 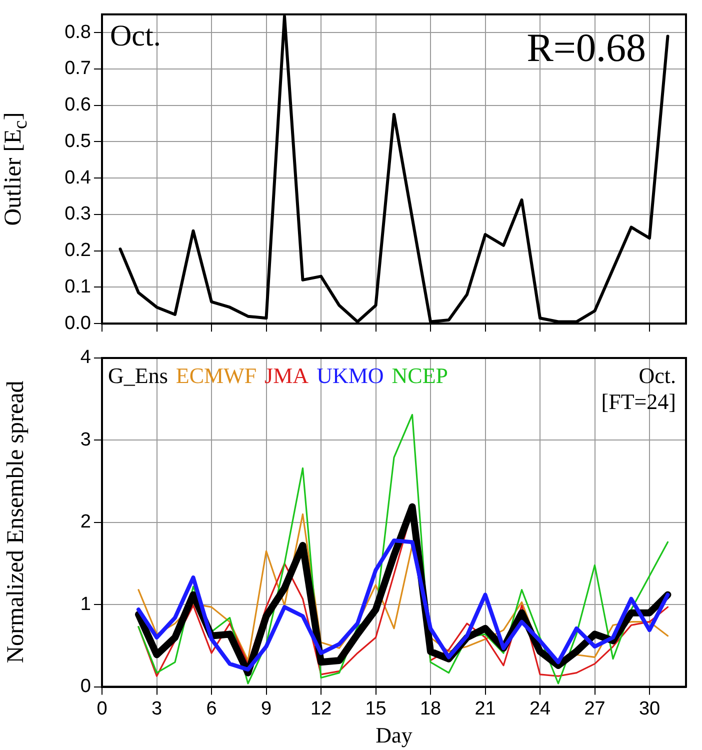 What do you see at coordinates (77, 214) in the screenshot?
I see `y-tick-label: 0.3` at bounding box center [77, 214].